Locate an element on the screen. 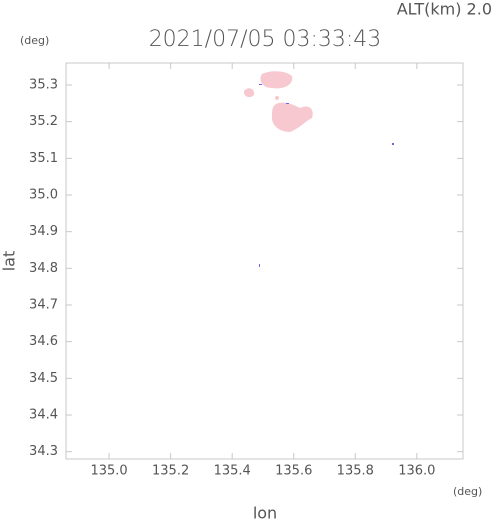  echo-edges is located at coordinates (326, 175).